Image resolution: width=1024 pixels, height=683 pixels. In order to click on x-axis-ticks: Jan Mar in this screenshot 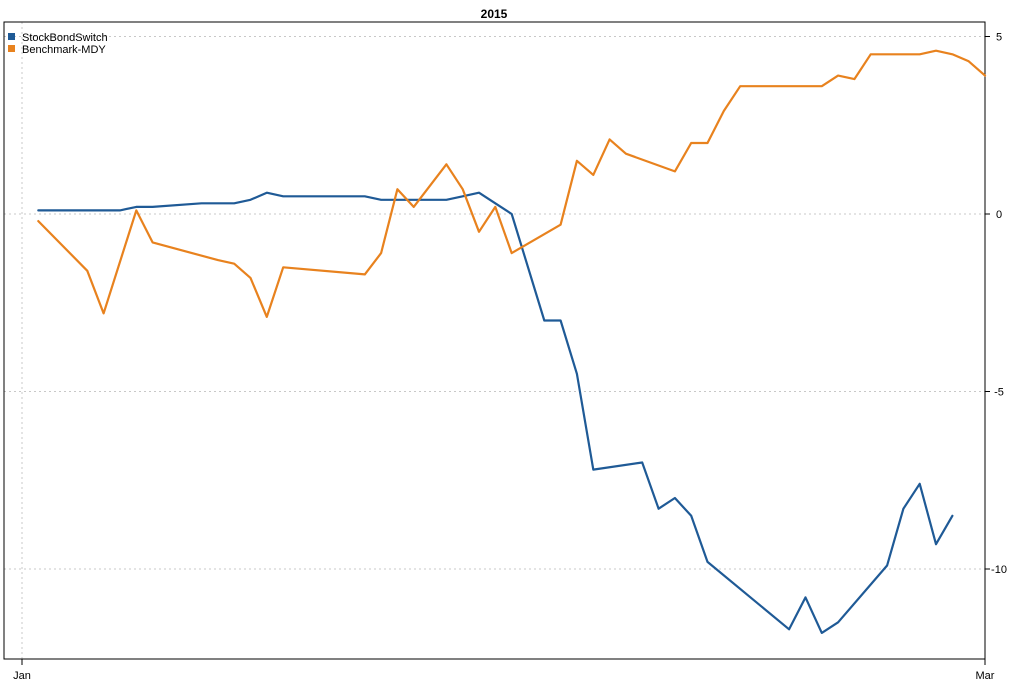, I will do `click(504, 670)`.